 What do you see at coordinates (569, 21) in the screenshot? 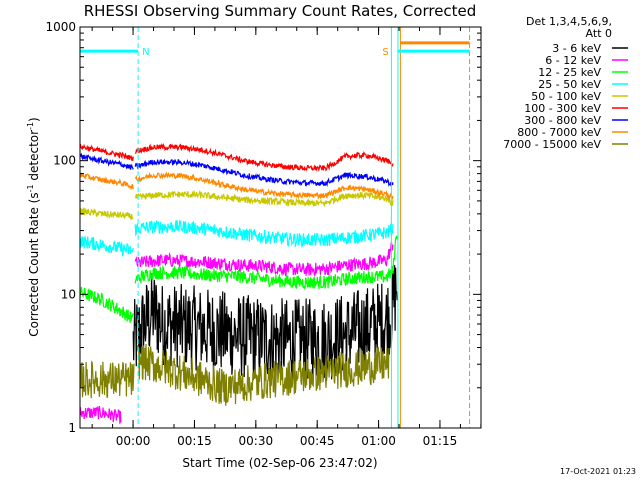
I see `legend-header: Det 1,3,4,5,6,9,` at bounding box center [569, 21].